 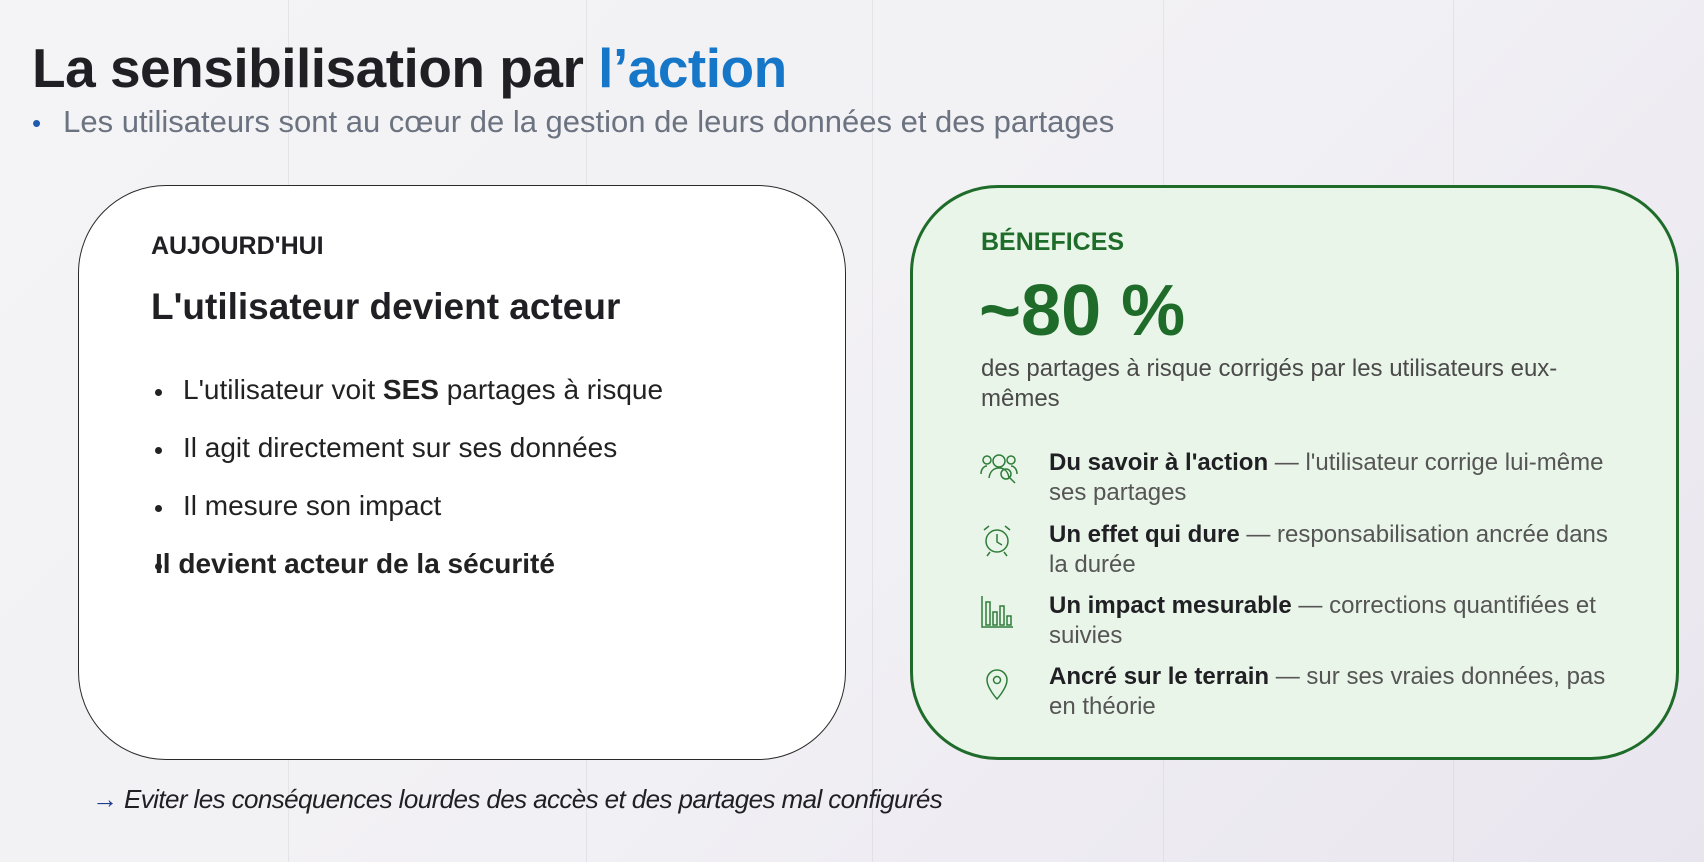 What do you see at coordinates (1159, 676) in the screenshot?
I see `benefit-title: Ancré sur le terrain` at bounding box center [1159, 676].